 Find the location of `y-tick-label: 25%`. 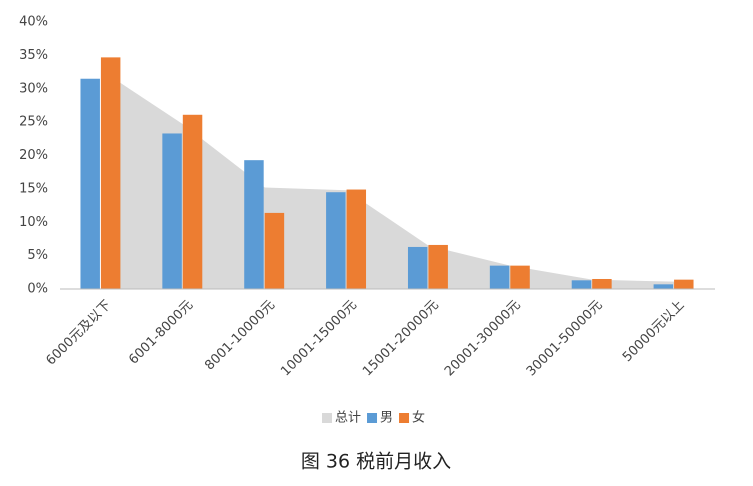

y-tick-label: 25% is located at coordinates (33, 122).